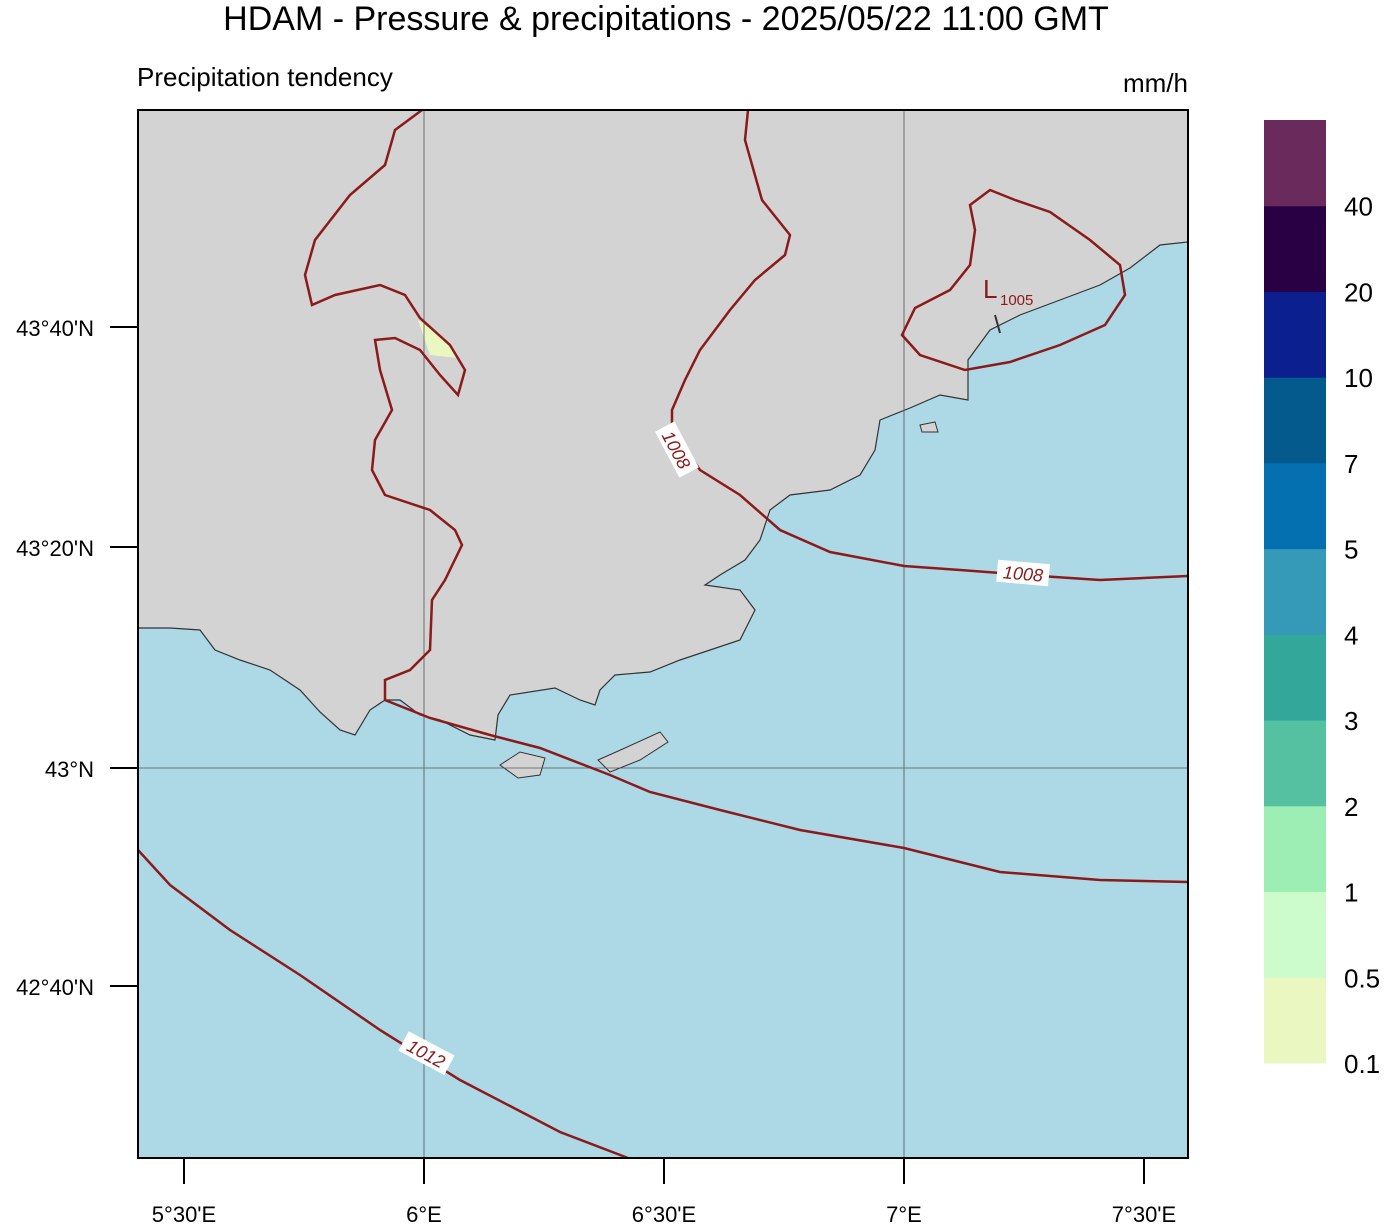 The height and width of the screenshot is (1230, 1386). Describe the element at coordinates (55, 328) in the screenshot. I see `lat-label: 43°40'N` at that location.